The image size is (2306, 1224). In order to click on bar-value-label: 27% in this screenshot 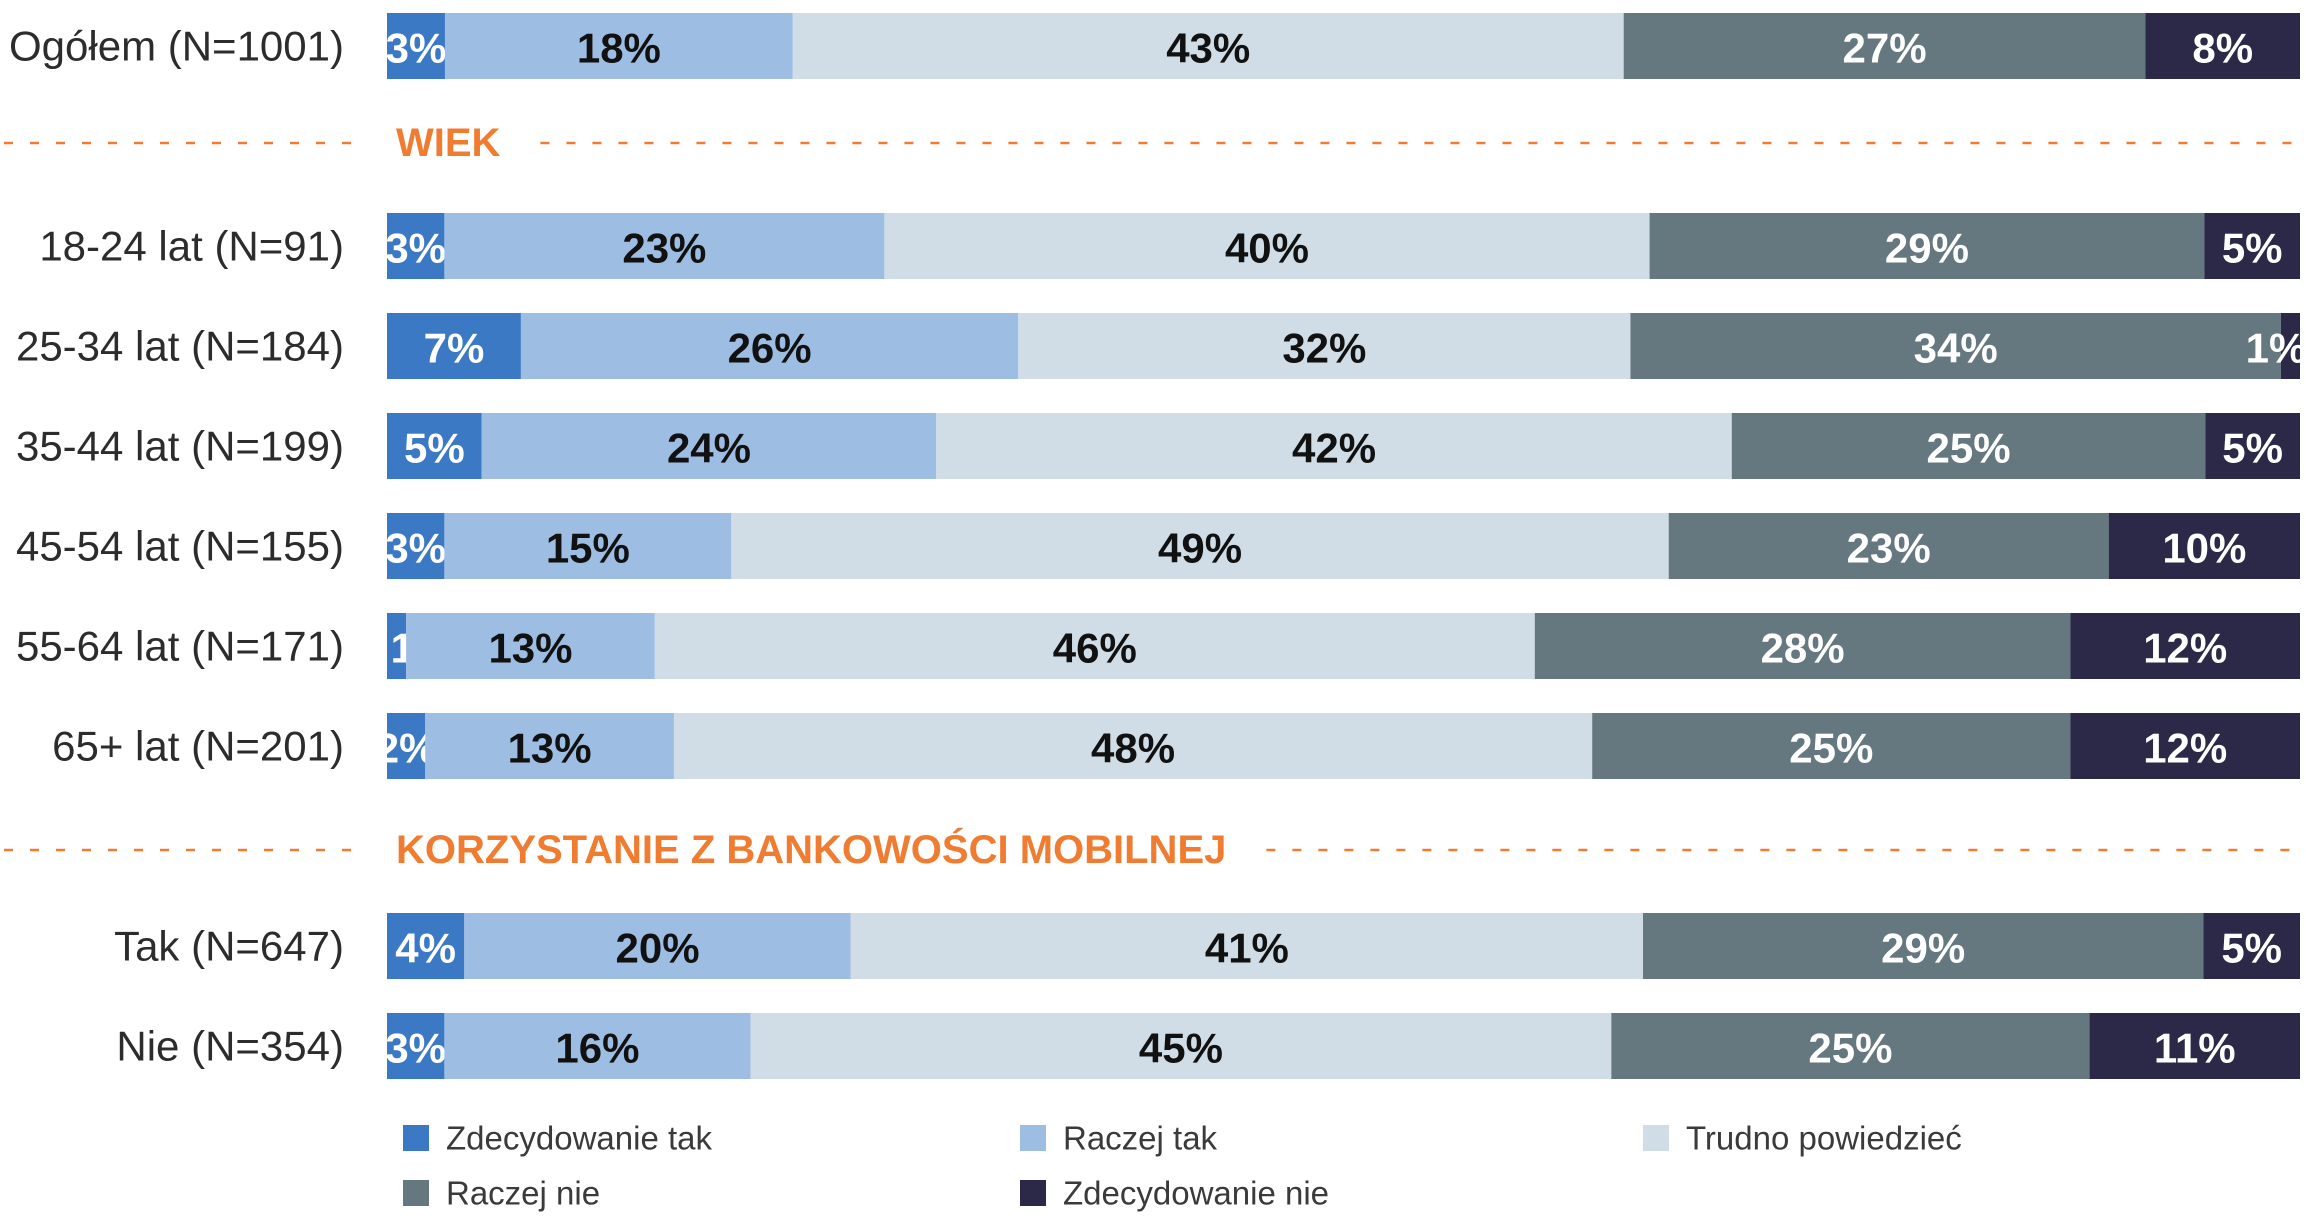, I will do `click(1885, 48)`.